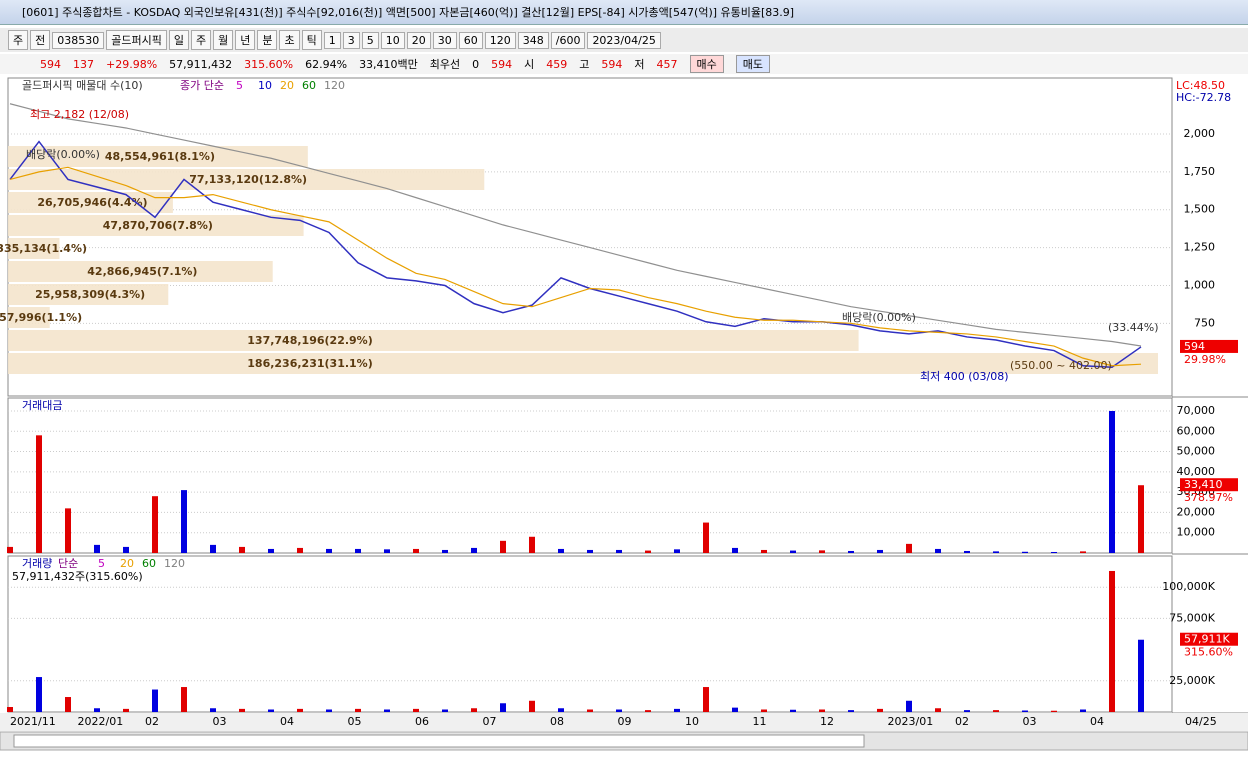  I want to click on toolbar-button: 60, so click(470, 40).